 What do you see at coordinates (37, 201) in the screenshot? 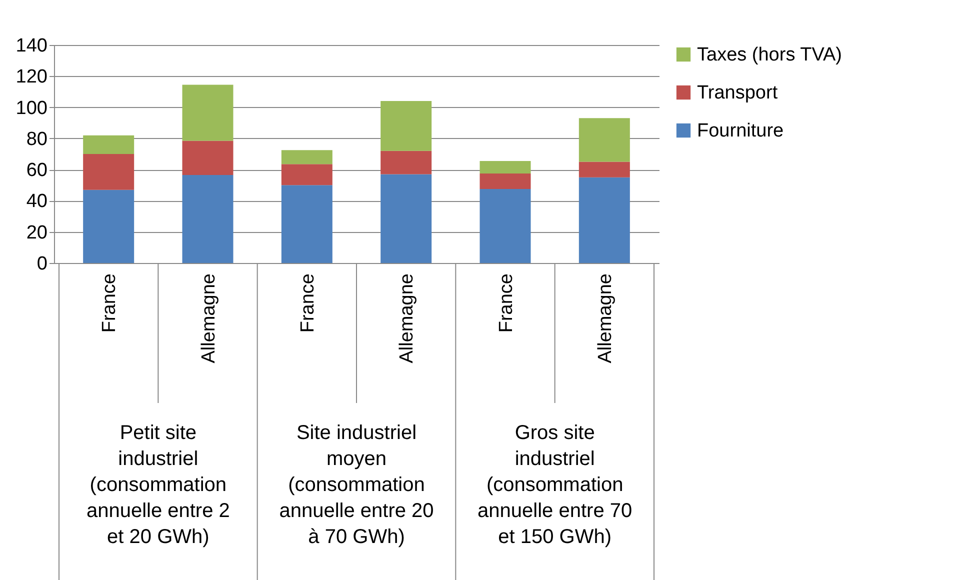
I see `y-tick-label: 40` at bounding box center [37, 201].